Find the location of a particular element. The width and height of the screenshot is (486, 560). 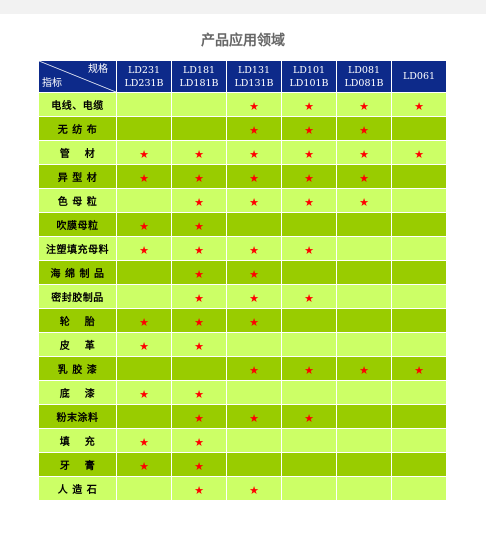

row-label: 色 母 粒 is located at coordinates (77, 200).